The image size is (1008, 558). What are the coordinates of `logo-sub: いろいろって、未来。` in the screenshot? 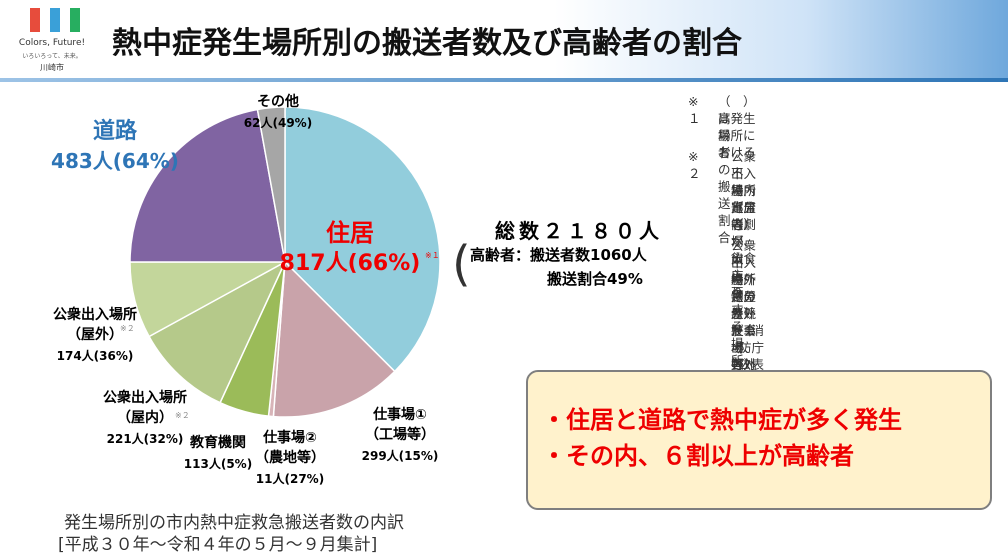 It's located at (52, 56).